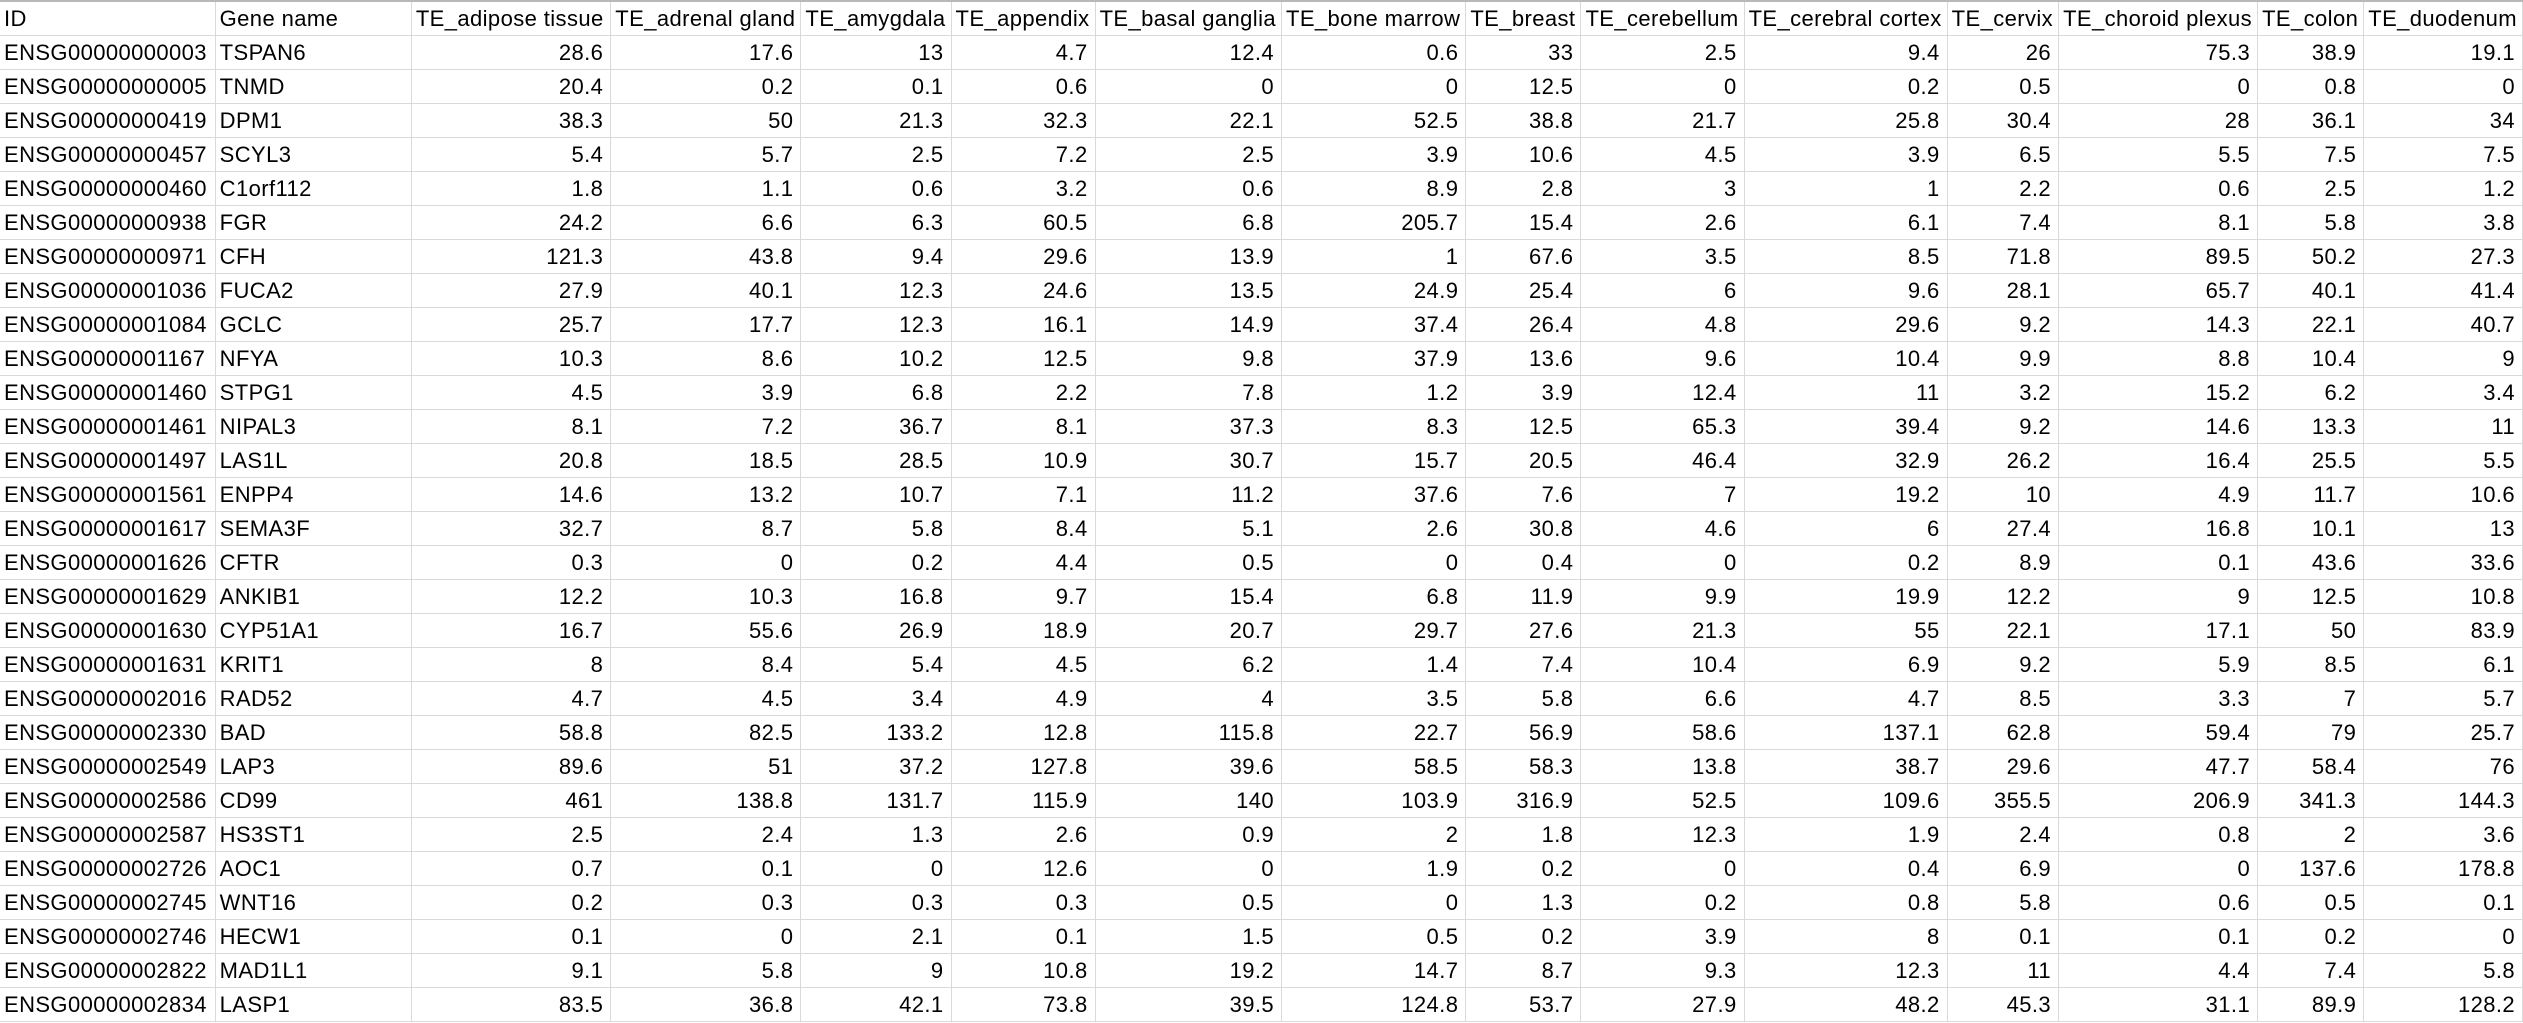 This screenshot has height=1023, width=2523. What do you see at coordinates (2311, 494) in the screenshot?
I see `cell-value: 11.7` at bounding box center [2311, 494].